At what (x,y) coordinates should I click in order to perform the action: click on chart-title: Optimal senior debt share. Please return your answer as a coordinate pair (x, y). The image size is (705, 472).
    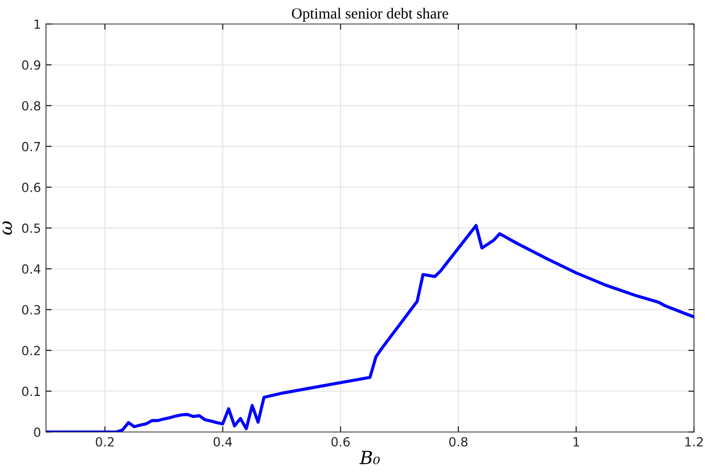
    Looking at the image, I should click on (370, 15).